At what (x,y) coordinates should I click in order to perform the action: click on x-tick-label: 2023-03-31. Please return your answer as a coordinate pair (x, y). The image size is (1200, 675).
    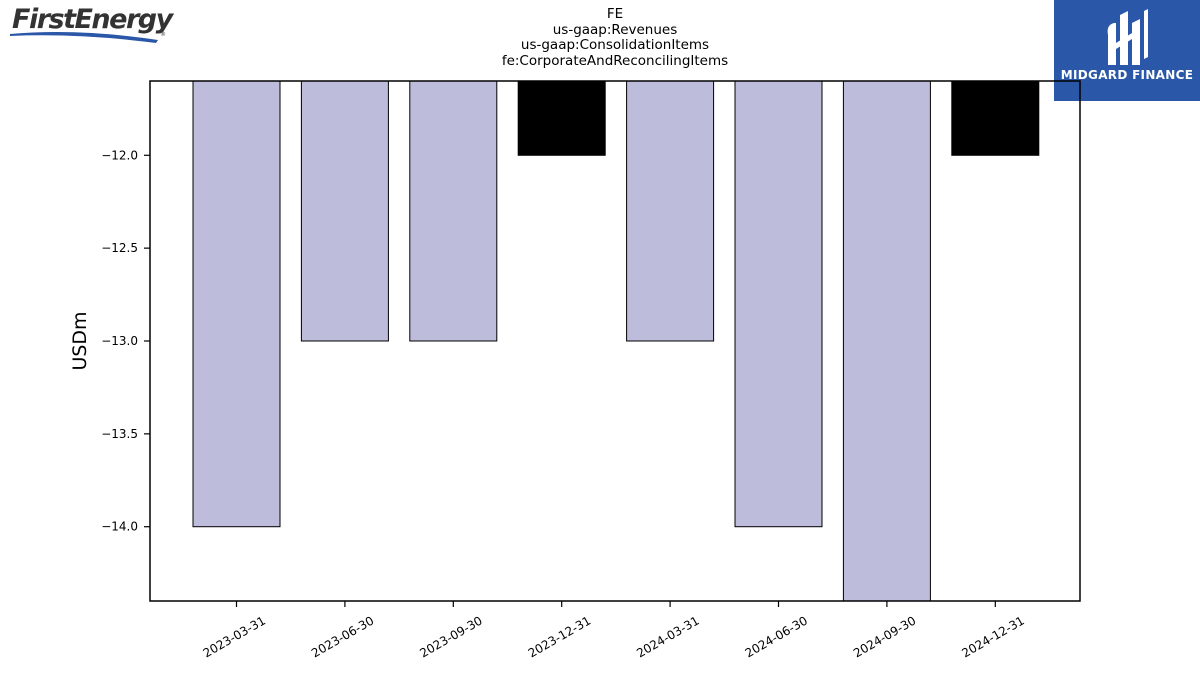
    Looking at the image, I should click on (234, 636).